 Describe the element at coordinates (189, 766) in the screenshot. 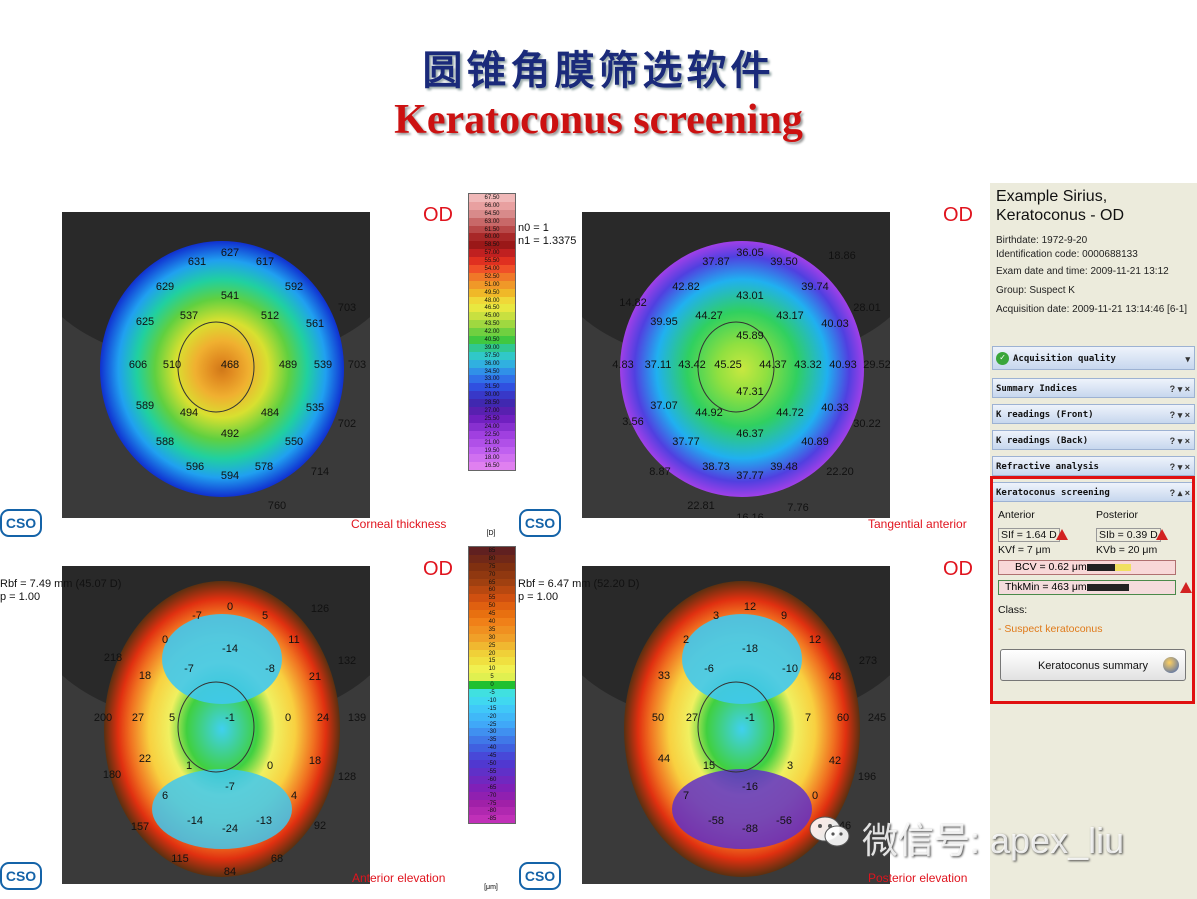

I see `map-value: 1` at that location.